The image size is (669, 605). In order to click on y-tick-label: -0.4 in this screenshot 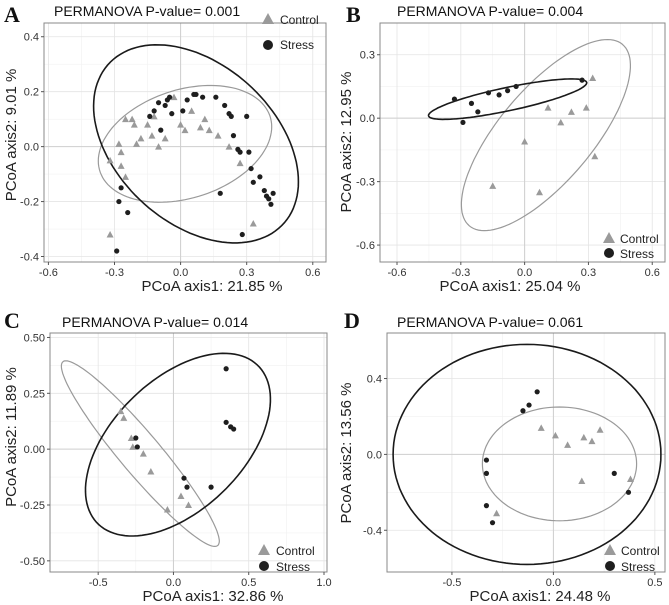, I will do `click(372, 531)`.